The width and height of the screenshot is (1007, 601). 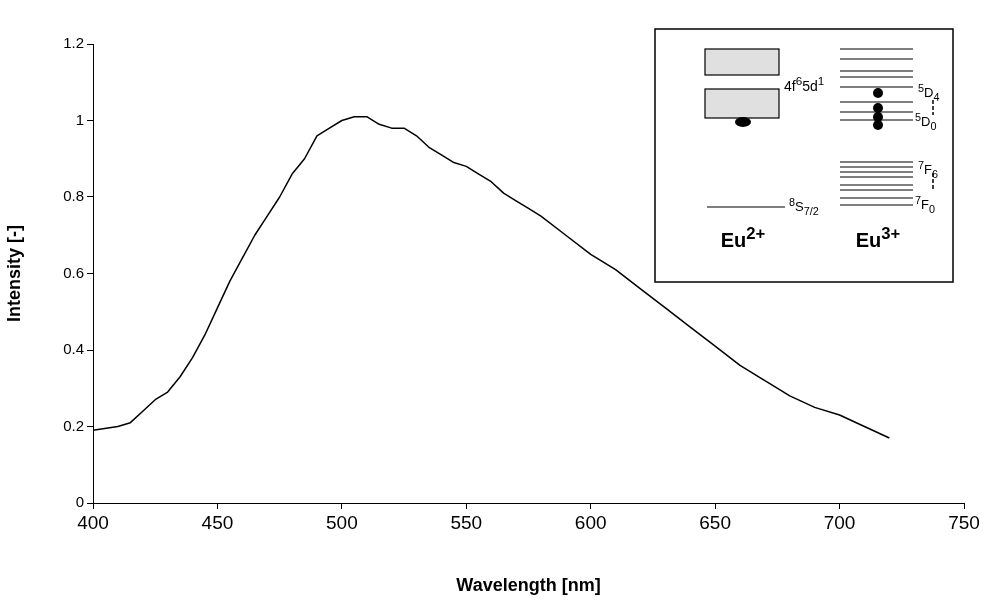 What do you see at coordinates (804, 84) in the screenshot?
I see `annotation: 4f$^{6}$5d$^{1}$` at bounding box center [804, 84].